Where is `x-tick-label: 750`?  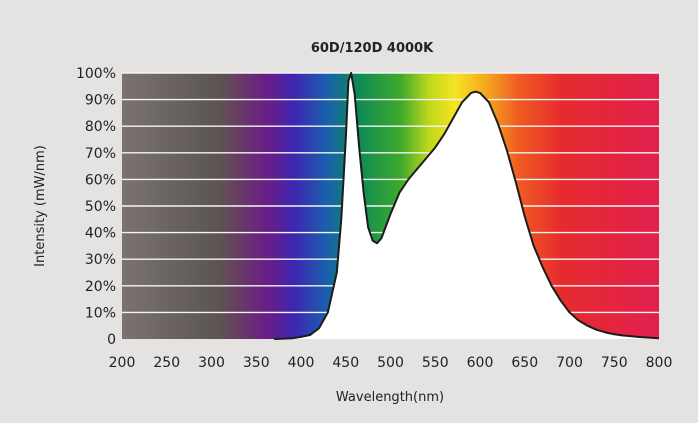 x-tick-label: 750 is located at coordinates (614, 363).